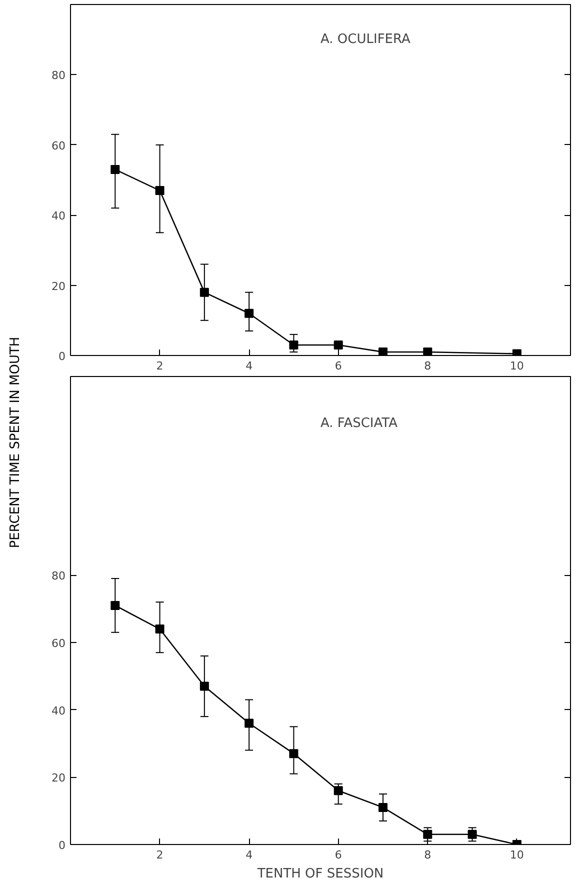  Describe the element at coordinates (15, 442) in the screenshot. I see `y-axis-title: PERCENT TIME SPENT IN MOUTH` at that location.